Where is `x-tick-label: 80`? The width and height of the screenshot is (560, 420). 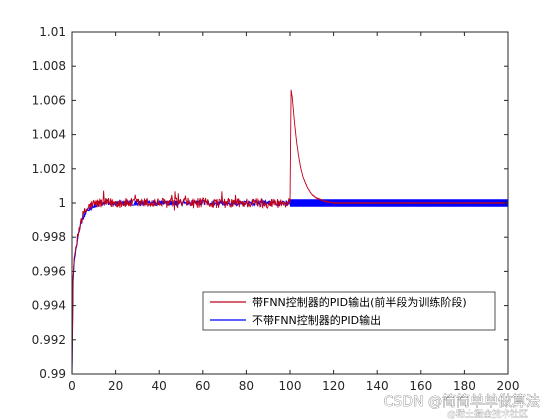
x-tick-label: 80 is located at coordinates (246, 386).